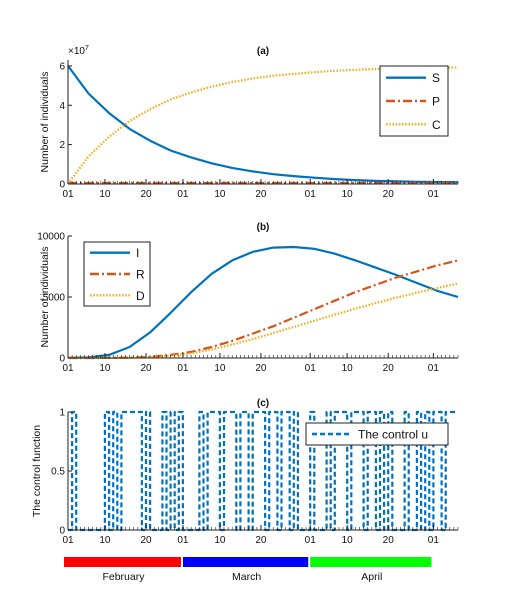  What do you see at coordinates (54, 298) in the screenshot?
I see `y-tick-label: 5000` at bounding box center [54, 298].